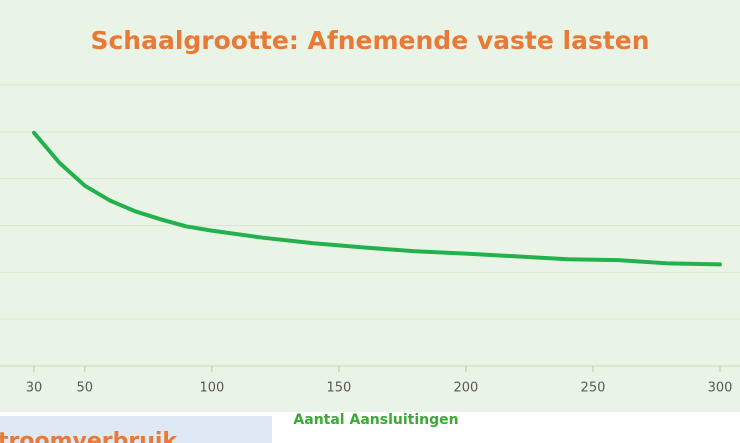  Describe the element at coordinates (85, 388) in the screenshot. I see `x-tick-label: 50` at that location.